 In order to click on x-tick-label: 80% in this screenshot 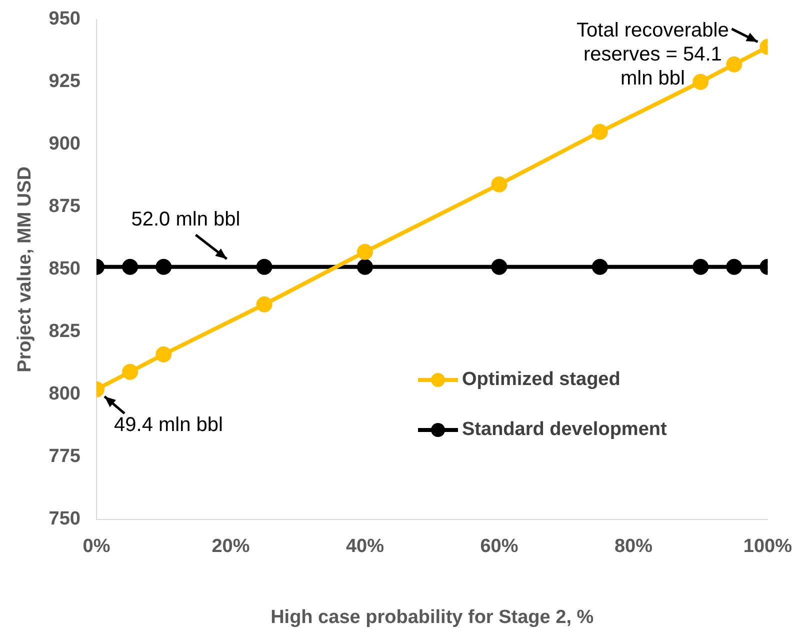, I will do `click(633, 547)`.